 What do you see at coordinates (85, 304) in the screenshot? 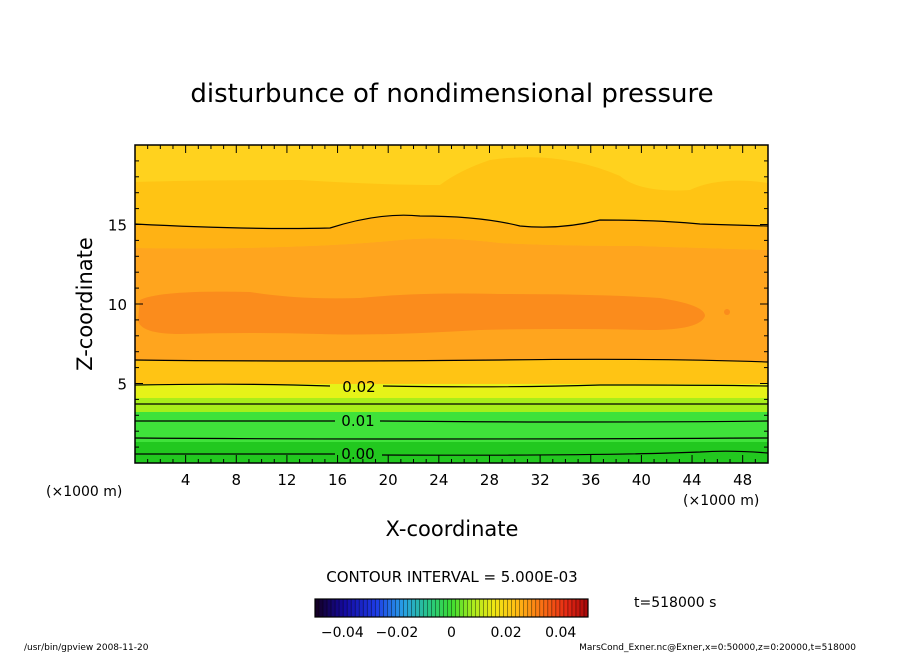
I see `y-axis-title: Z-coordinate` at bounding box center [85, 304].